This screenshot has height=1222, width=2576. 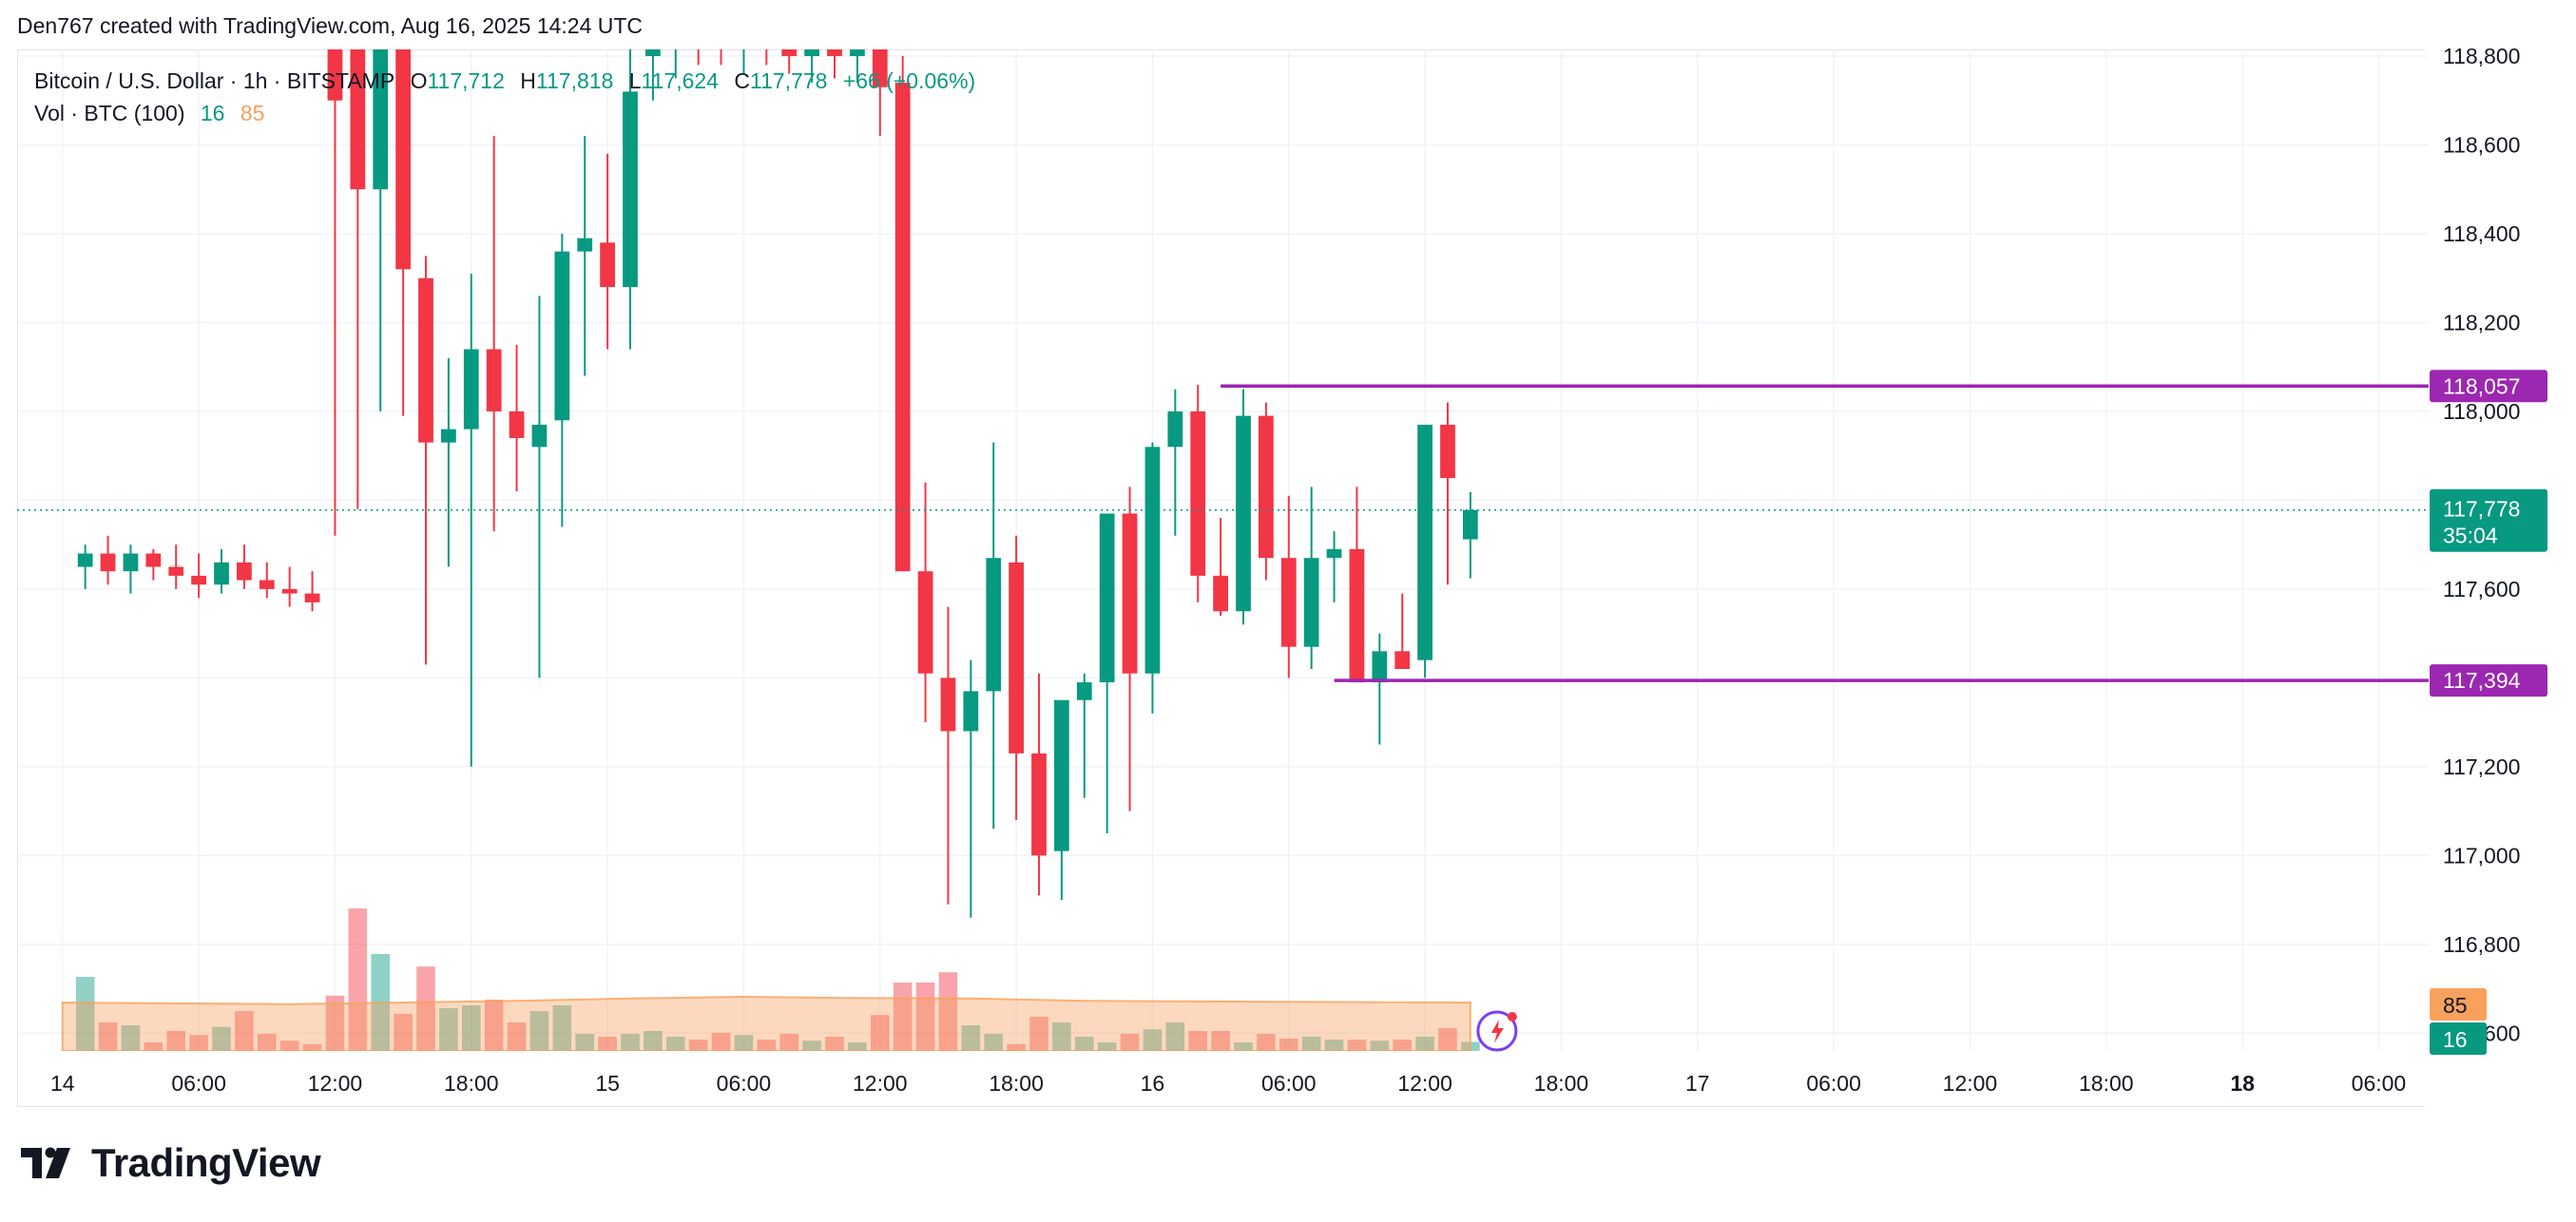 What do you see at coordinates (63, 1083) in the screenshot?
I see `time-axis-label: 14` at bounding box center [63, 1083].